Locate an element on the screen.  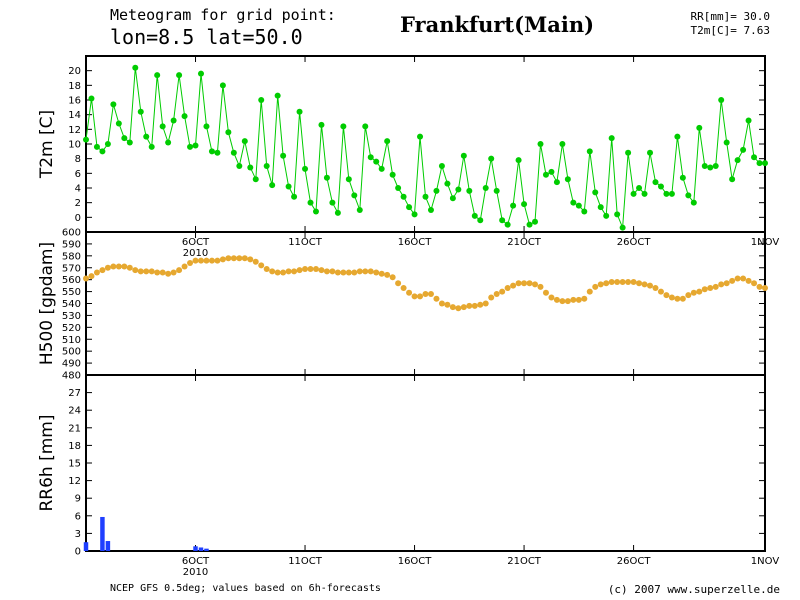
x-tick-label: 26OCT is located at coordinates (634, 242).